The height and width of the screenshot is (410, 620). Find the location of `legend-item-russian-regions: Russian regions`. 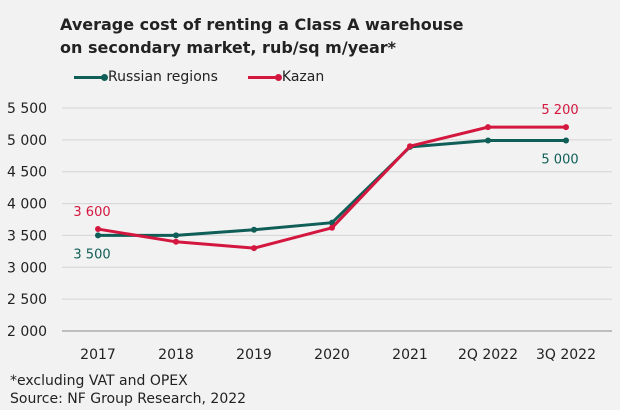

legend-item-russian-regions: Russian regions is located at coordinates (146, 77).